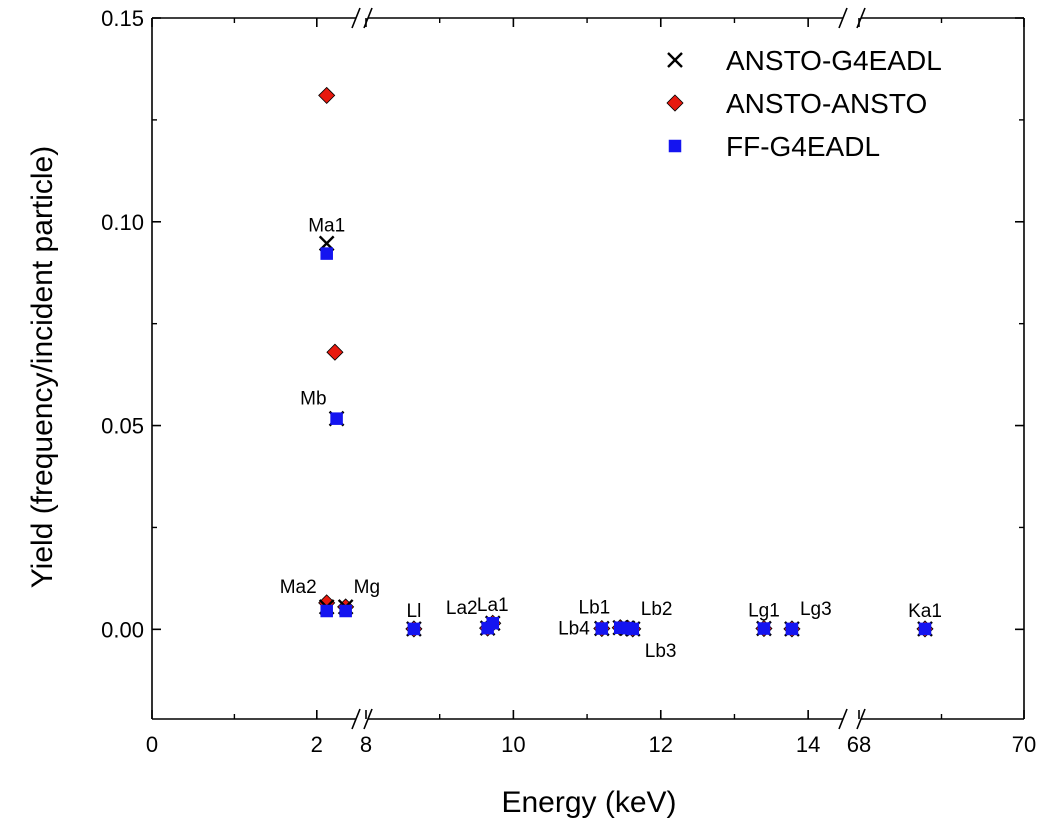  What do you see at coordinates (588, 802) in the screenshot?
I see `x-axis-title: Energy (keV)` at bounding box center [588, 802].